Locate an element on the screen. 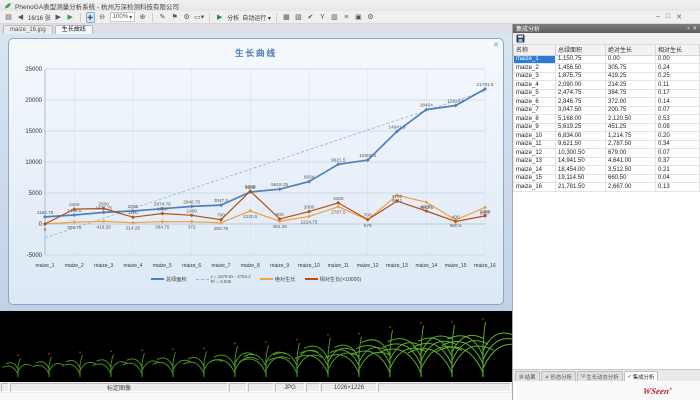  cell-name: maize_10 is located at coordinates (534, 136).